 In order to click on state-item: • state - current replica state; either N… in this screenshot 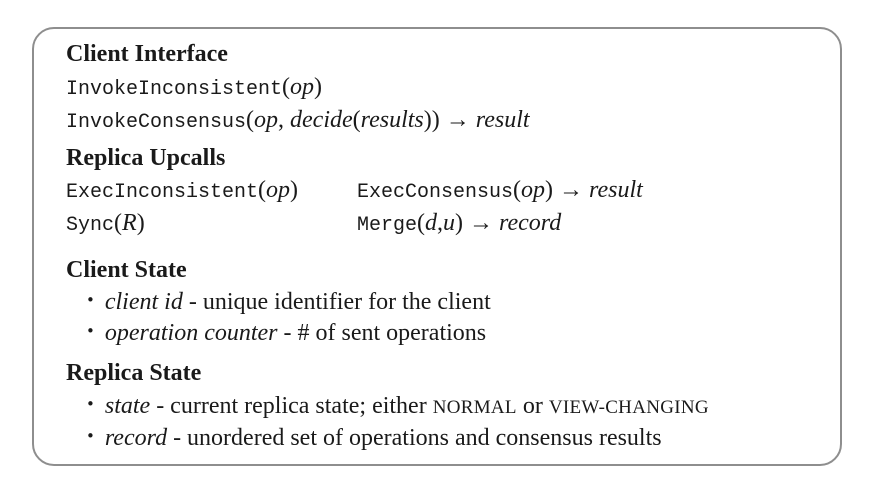, I will do `click(397, 406)`.